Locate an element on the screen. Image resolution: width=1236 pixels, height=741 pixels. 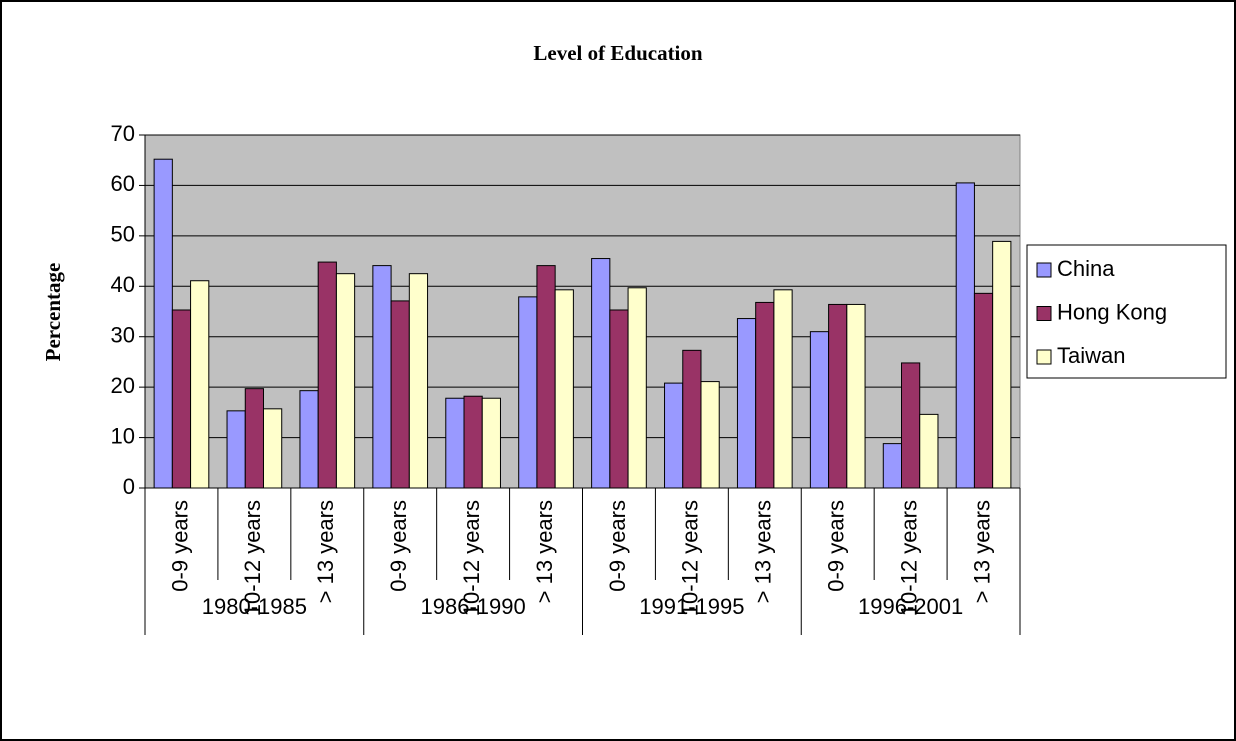
chart-title: Level of Education is located at coordinates (617, 53).